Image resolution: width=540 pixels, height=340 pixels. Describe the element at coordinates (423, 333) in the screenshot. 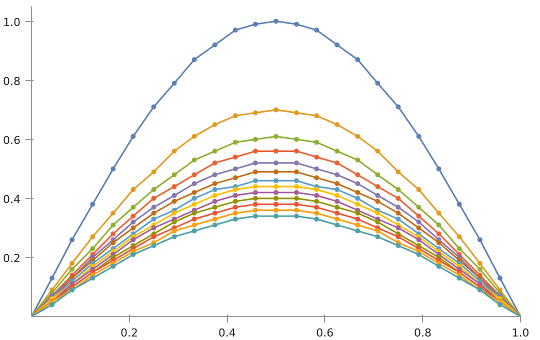

I see `x-tick-label: 0.8` at that location.